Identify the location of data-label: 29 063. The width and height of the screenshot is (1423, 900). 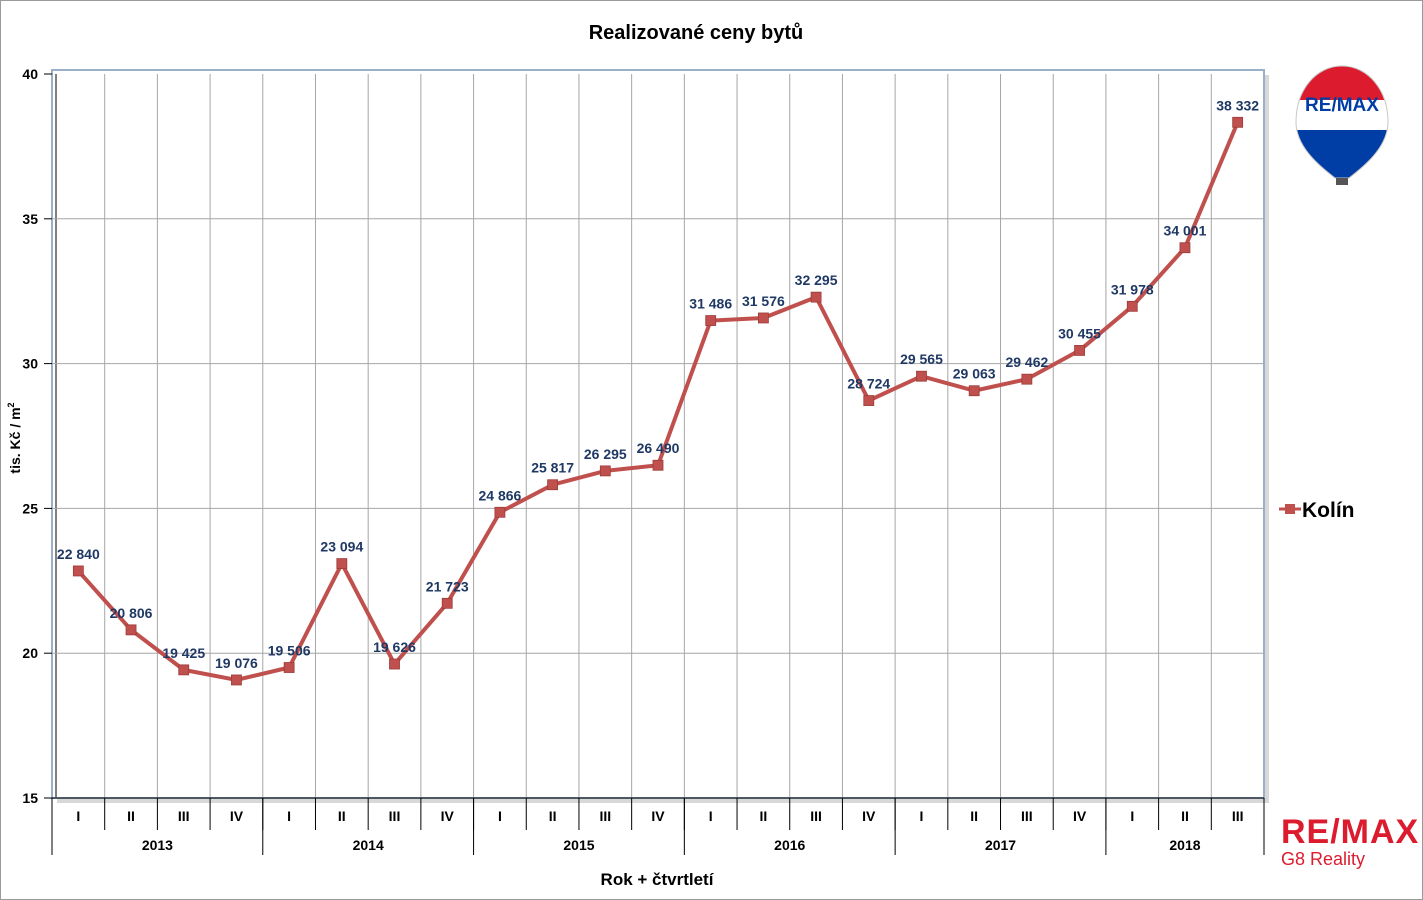
(974, 374).